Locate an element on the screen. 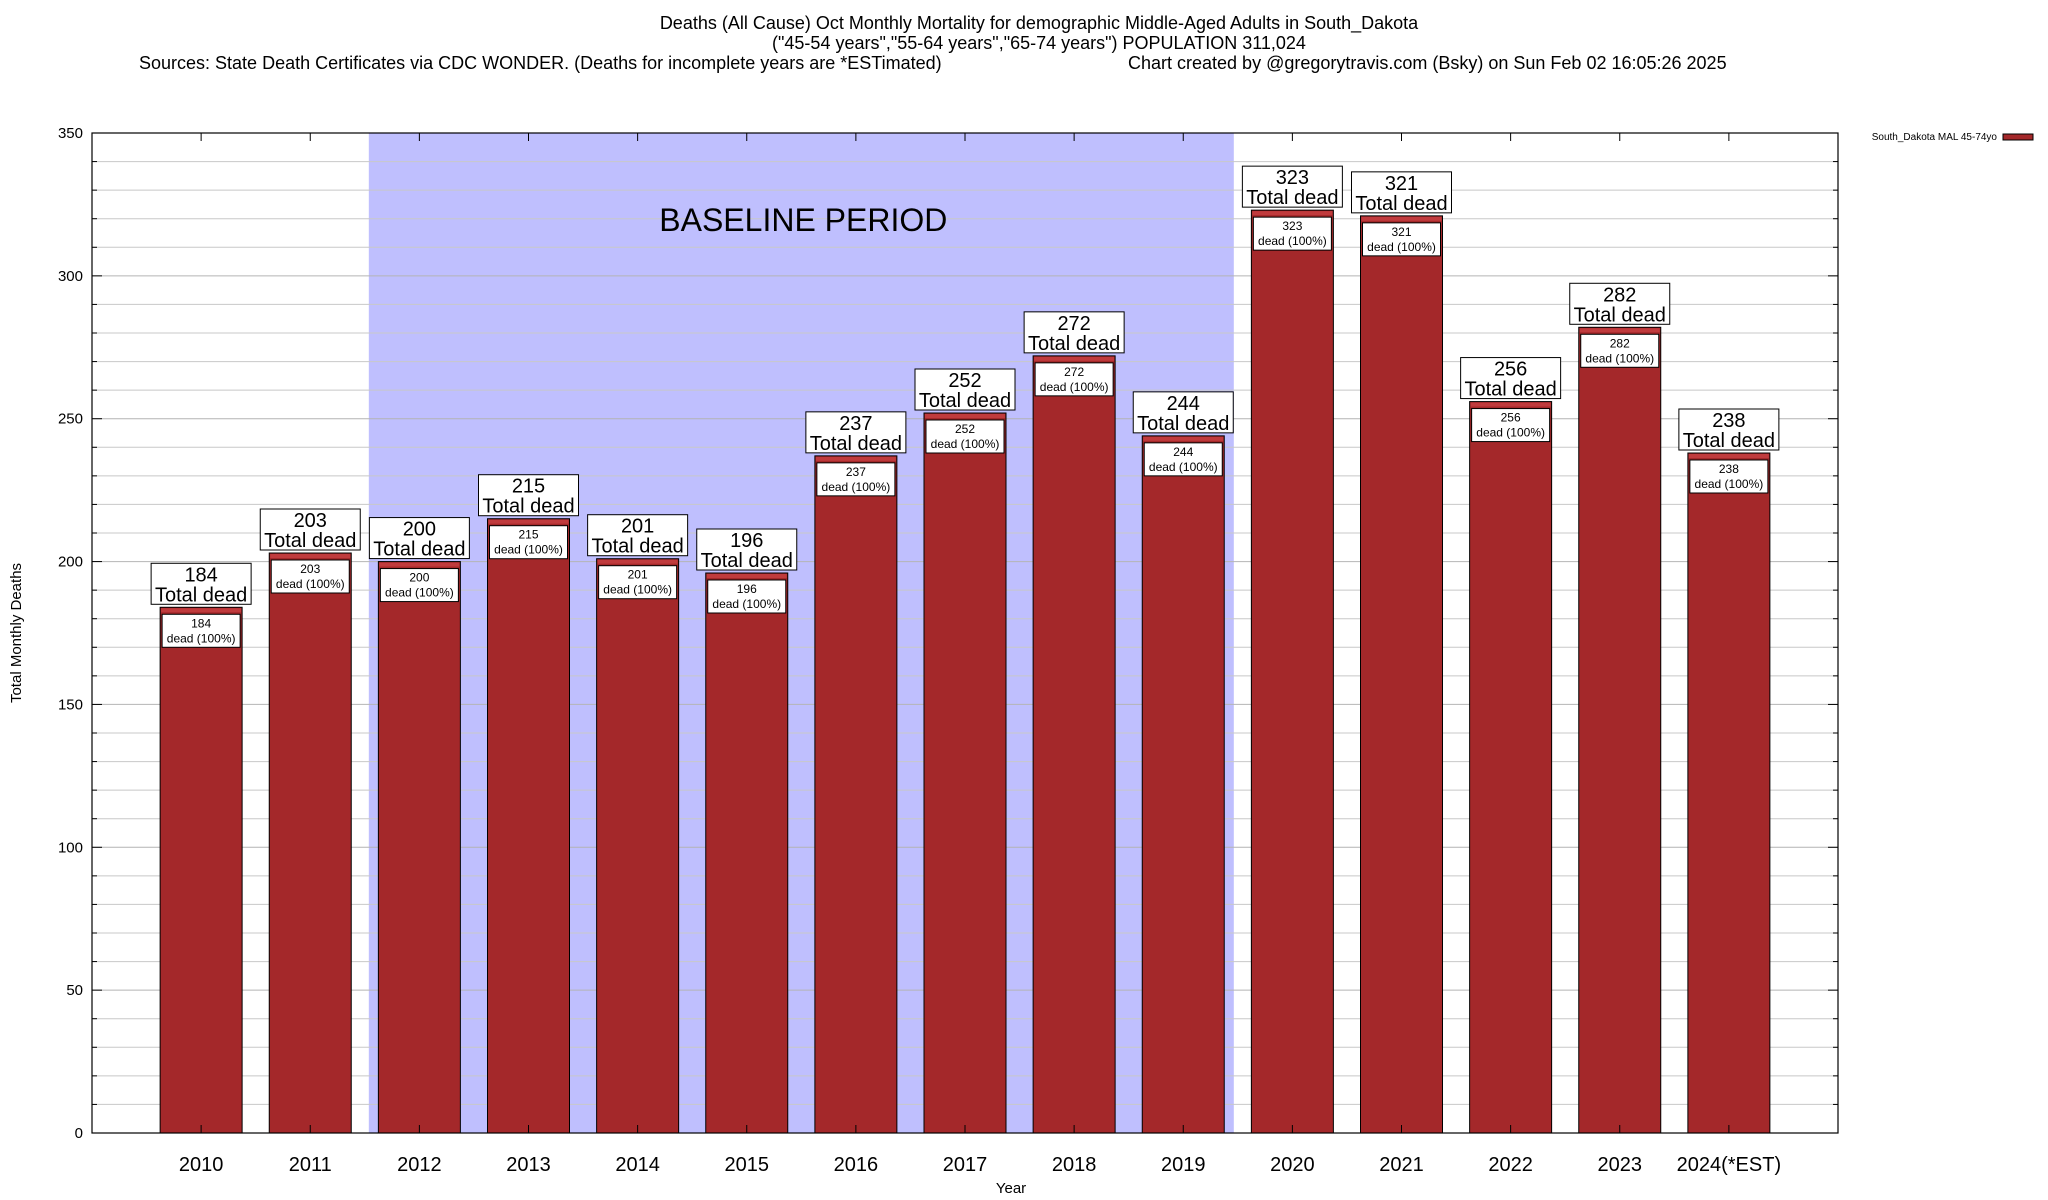 The height and width of the screenshot is (1200, 2048). legend-label: South_Dakota MAL 45-74yo is located at coordinates (1935, 137).